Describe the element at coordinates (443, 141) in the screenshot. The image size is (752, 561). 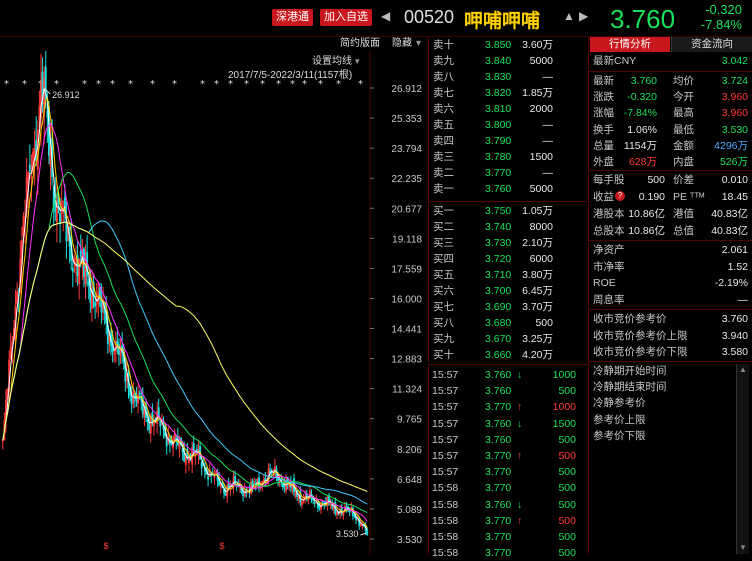
I see `level-label: 卖四` at that location.